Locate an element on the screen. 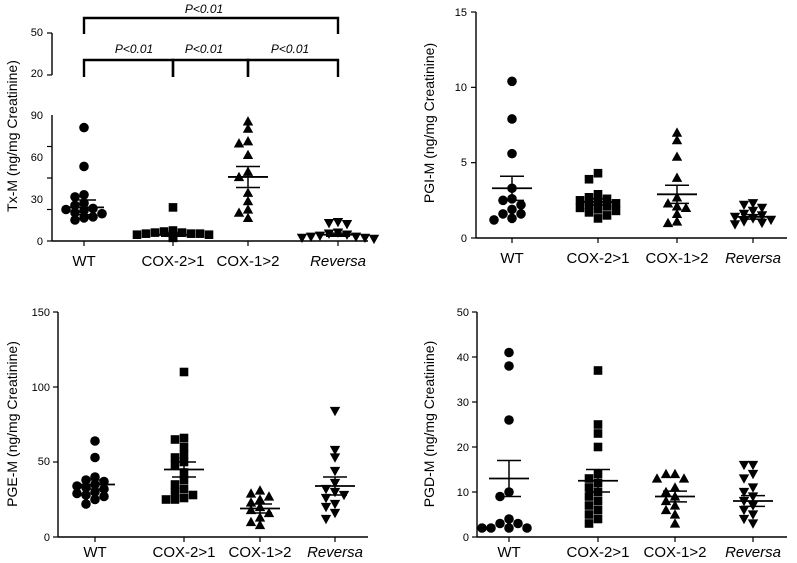 The image size is (797, 563). y-axis-label: PGE-M (ng/mg Creatinine) is located at coordinates (12, 424).